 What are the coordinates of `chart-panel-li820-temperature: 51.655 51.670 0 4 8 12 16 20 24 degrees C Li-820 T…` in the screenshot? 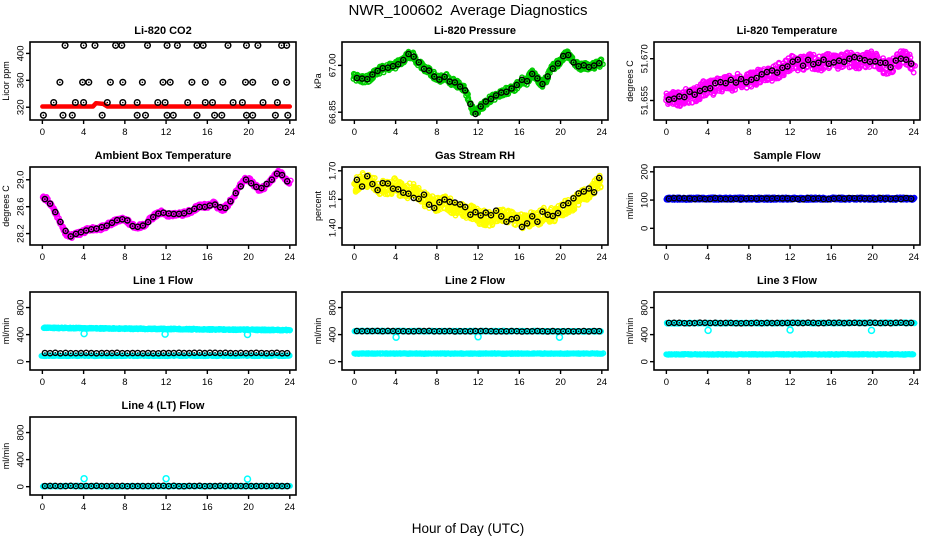 It's located at (780, 82).